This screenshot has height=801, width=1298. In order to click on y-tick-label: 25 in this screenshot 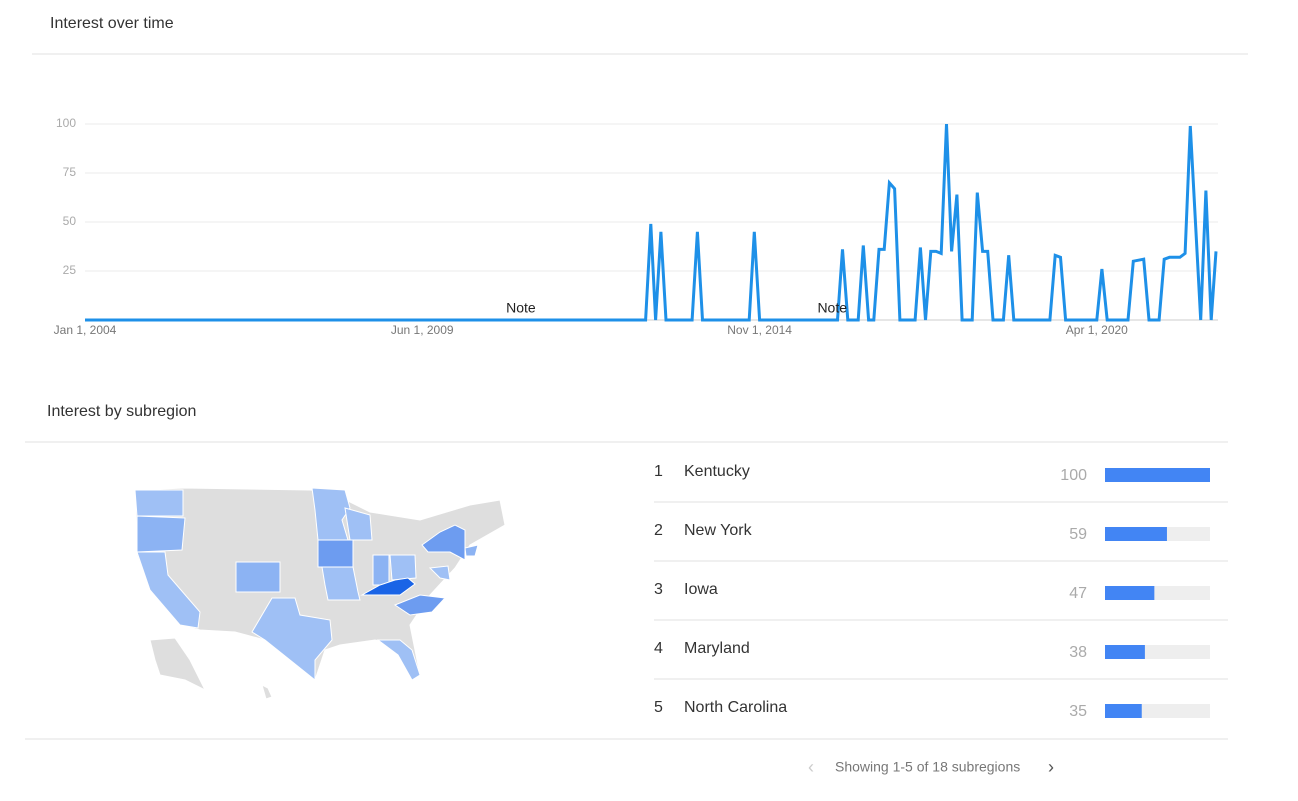, I will do `click(70, 270)`.